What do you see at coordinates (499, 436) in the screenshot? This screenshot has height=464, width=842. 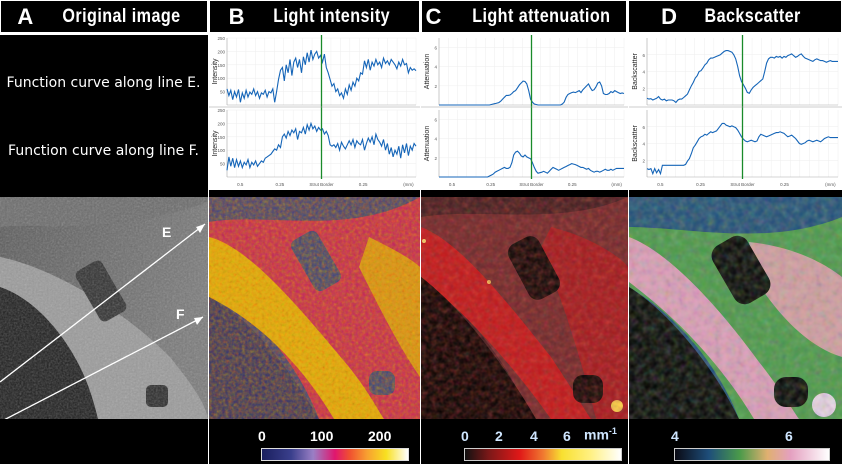 I see `attenuation-cbar-tick-1: 2` at bounding box center [499, 436].